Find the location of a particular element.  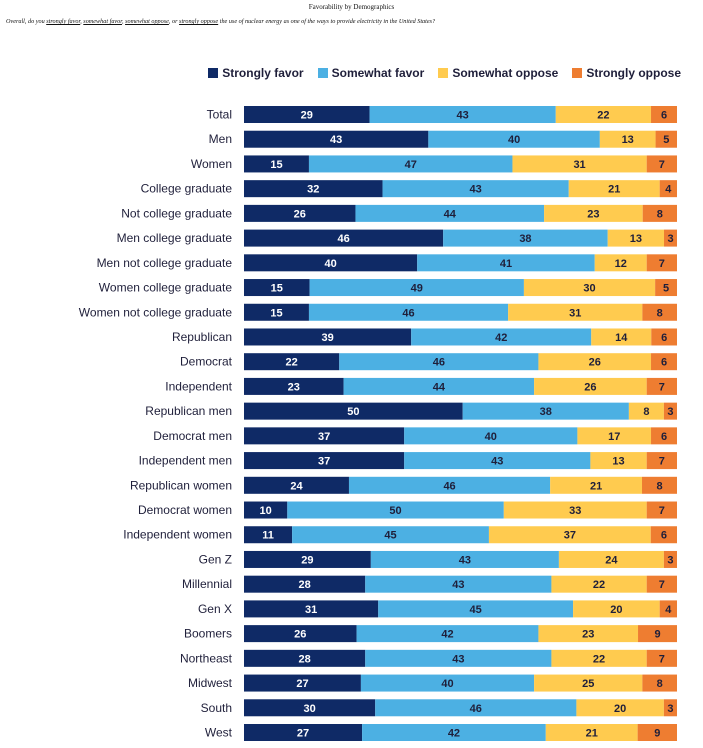

category-label: Gen Z is located at coordinates (215, 559).